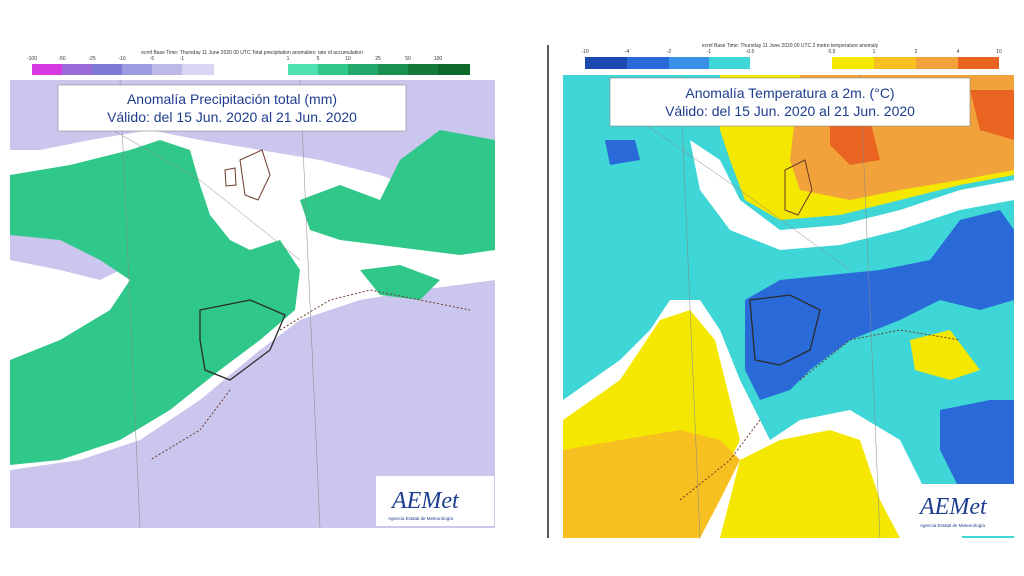  Describe the element at coordinates (318, 59) in the screenshot. I see `legend-label: 5` at that location.